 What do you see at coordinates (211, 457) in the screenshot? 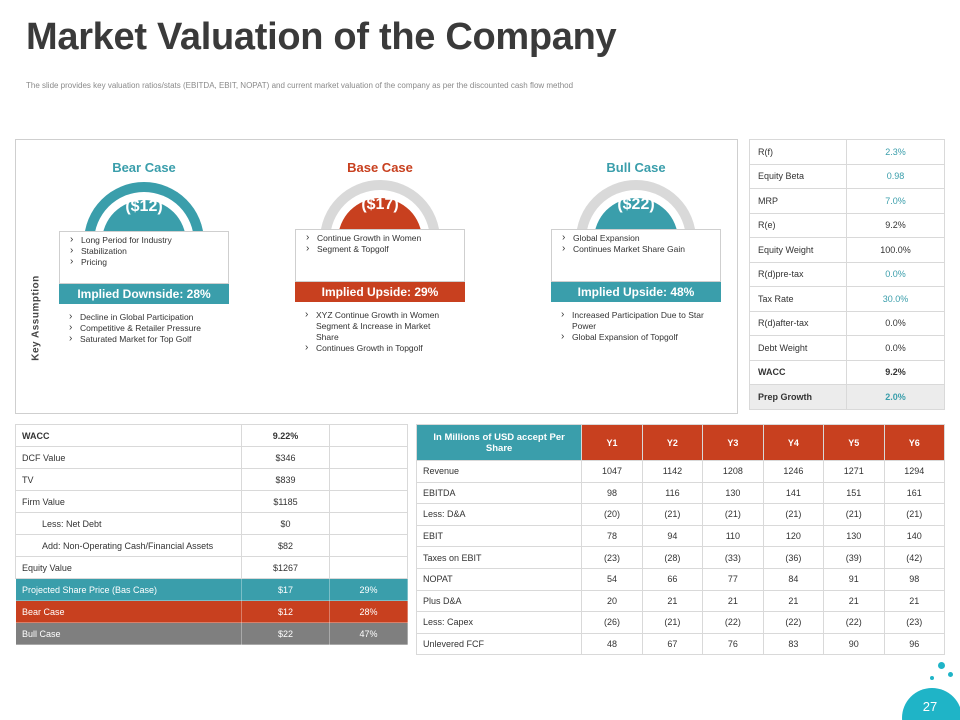
I see `table-row: DCF Value $346` at bounding box center [211, 457].